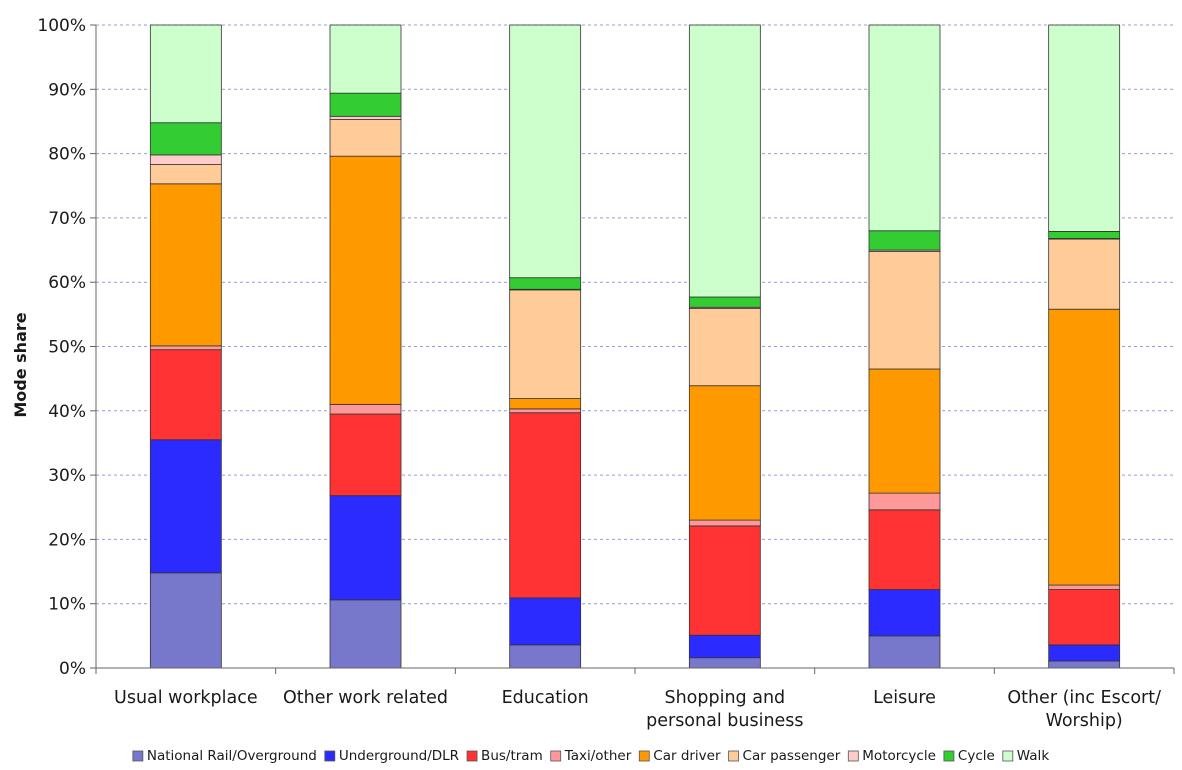 The height and width of the screenshot is (770, 1182). What do you see at coordinates (545, 698) in the screenshot?
I see `category-label: Education` at bounding box center [545, 698].